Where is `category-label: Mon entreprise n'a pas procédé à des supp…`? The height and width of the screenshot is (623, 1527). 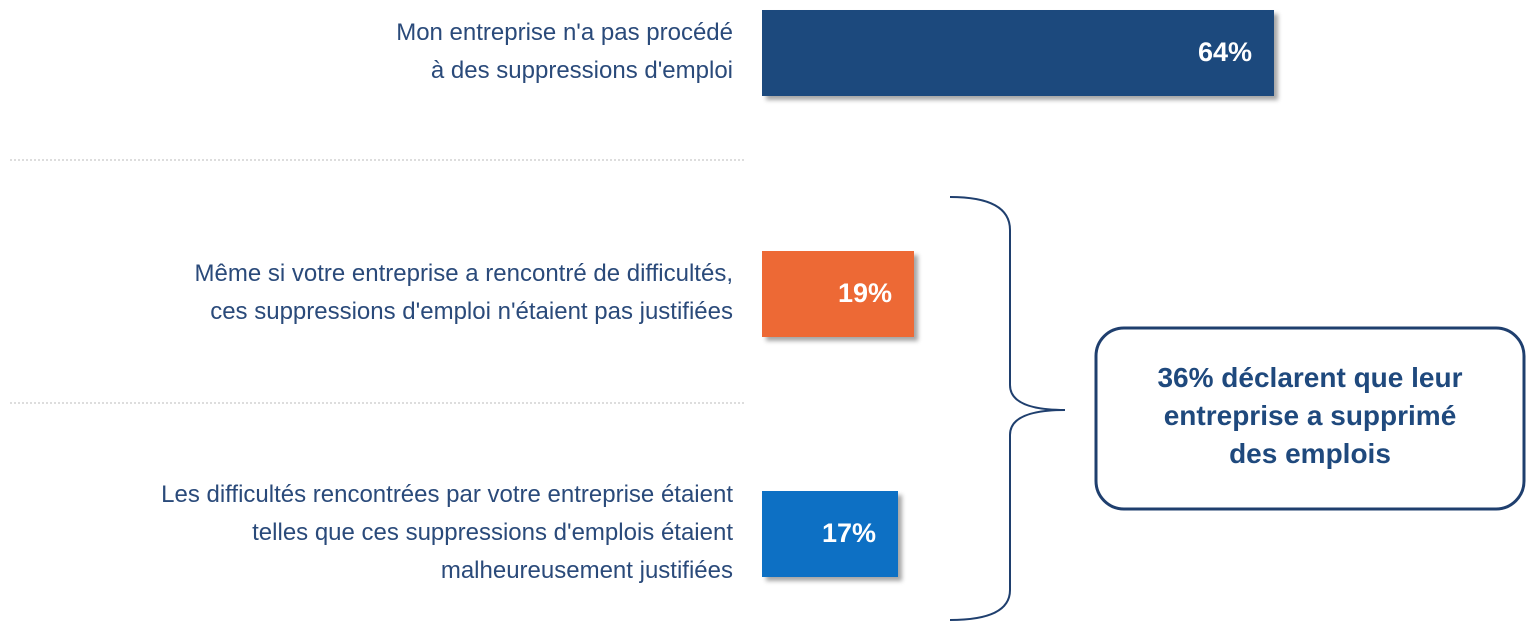
category-label: Mon entreprise n'a pas procédé à des supp… is located at coordinates (564, 51).